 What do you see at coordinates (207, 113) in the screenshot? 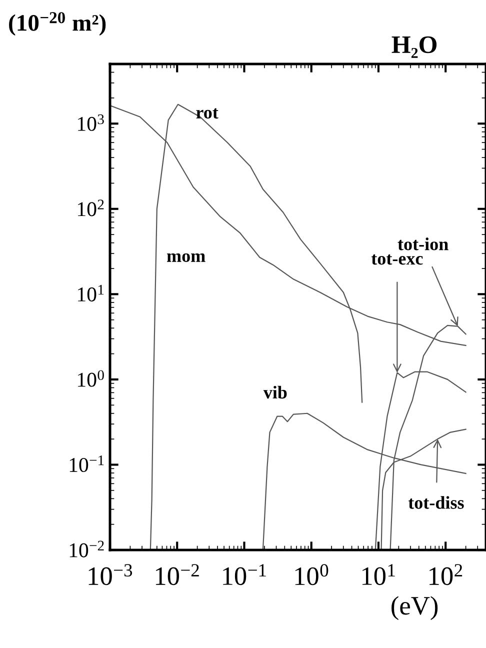
I see `annotation: rot` at bounding box center [207, 113].